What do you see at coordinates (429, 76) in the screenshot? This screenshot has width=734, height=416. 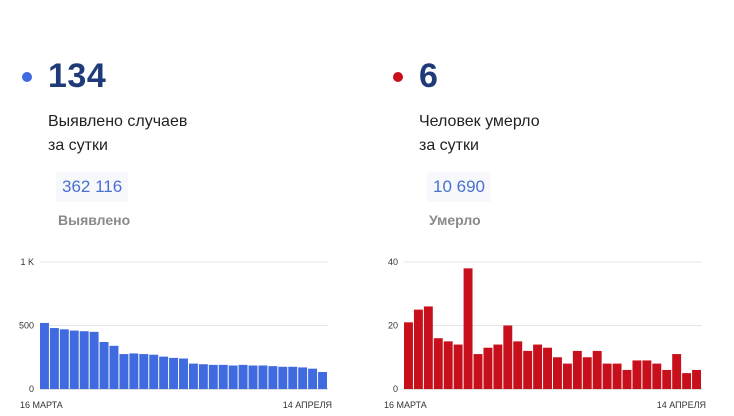 I see `deaths-daily-value: 6` at bounding box center [429, 76].